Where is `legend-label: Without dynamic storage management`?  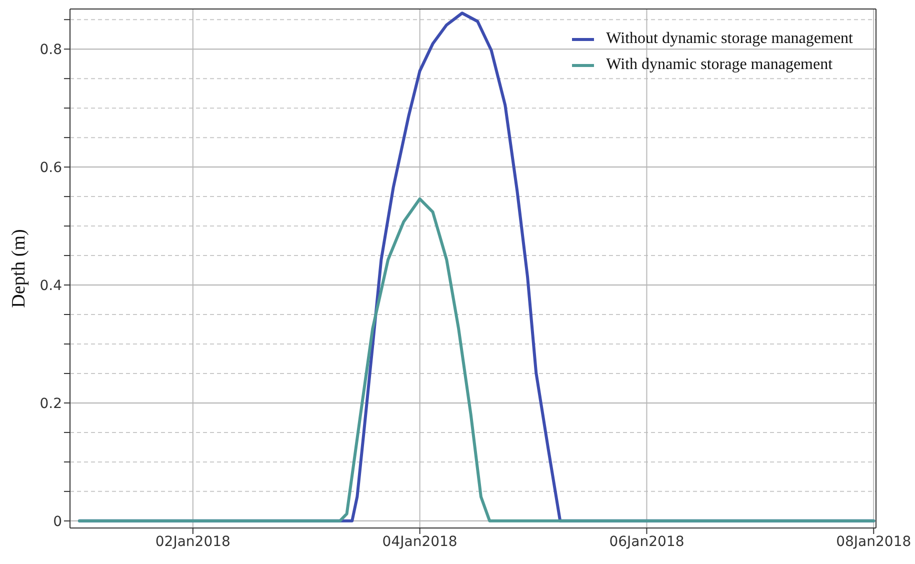 legend-label: Without dynamic storage management is located at coordinates (729, 39).